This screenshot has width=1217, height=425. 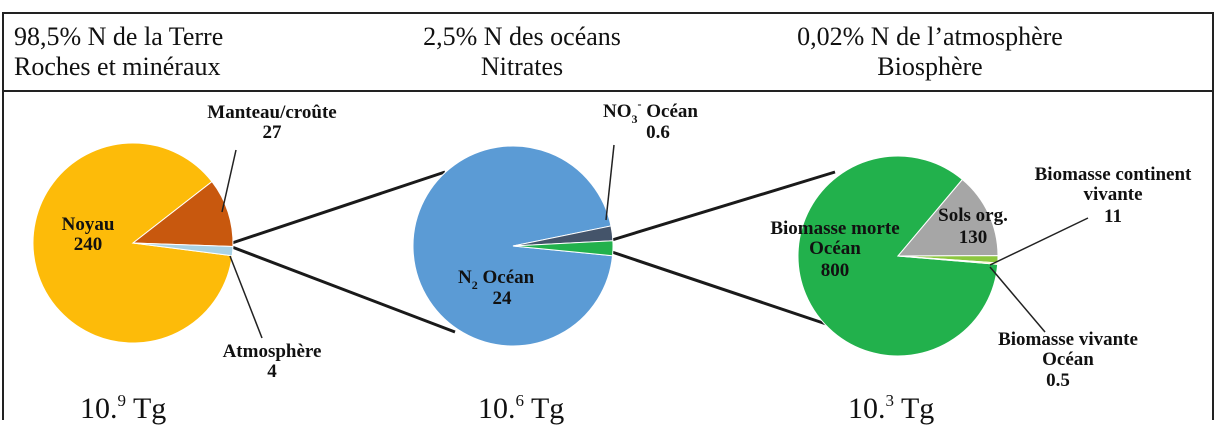 I want to click on label-no3-rest: Océan, so click(x=670, y=111).